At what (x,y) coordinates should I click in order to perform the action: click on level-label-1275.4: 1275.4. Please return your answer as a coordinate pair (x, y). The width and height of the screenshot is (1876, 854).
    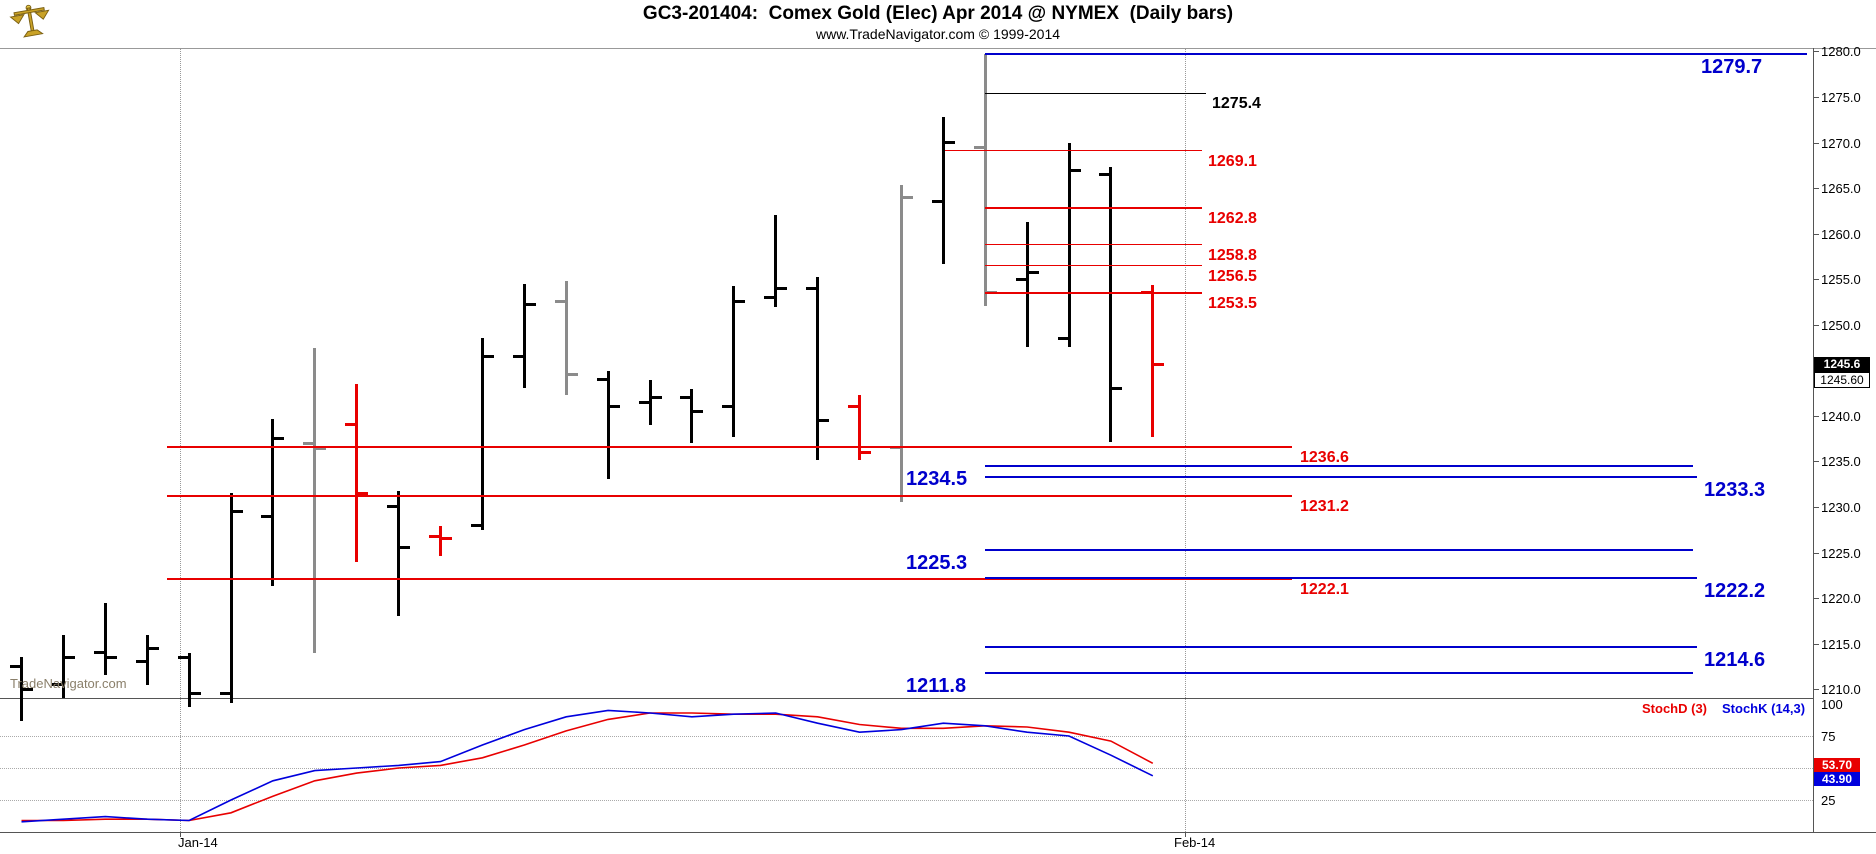
    Looking at the image, I should click on (1236, 104).